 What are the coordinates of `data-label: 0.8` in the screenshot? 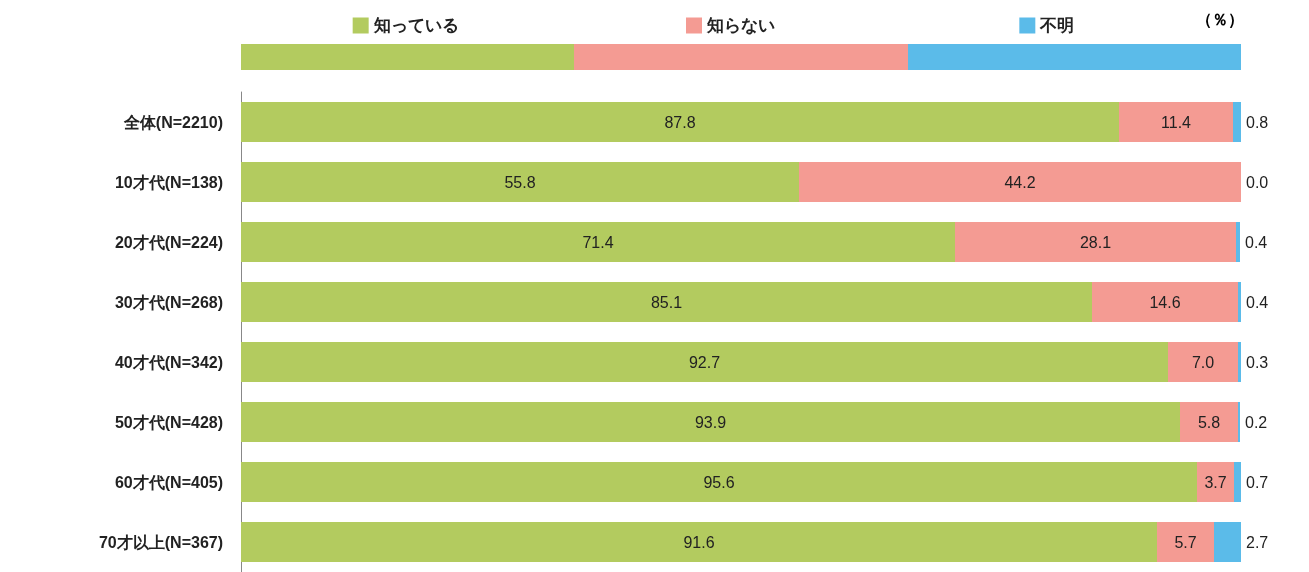 It's located at (1257, 122).